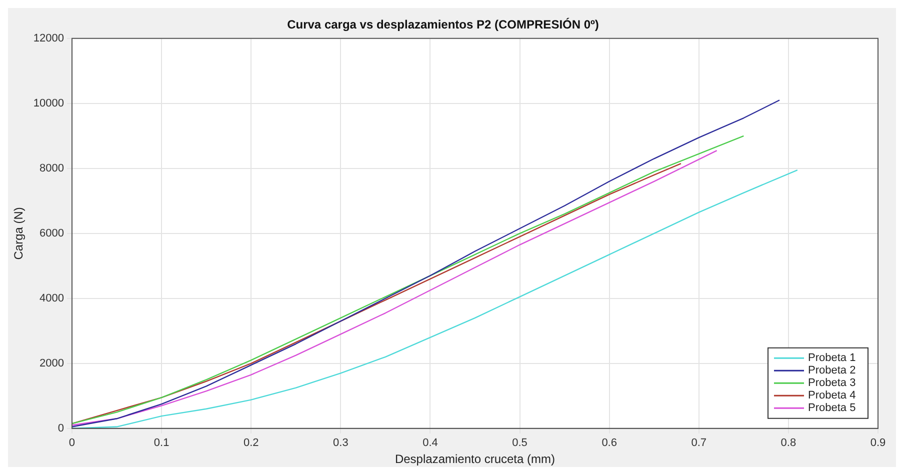 The width and height of the screenshot is (904, 475). Describe the element at coordinates (162, 443) in the screenshot. I see `x-tick-label: 0.1` at that location.